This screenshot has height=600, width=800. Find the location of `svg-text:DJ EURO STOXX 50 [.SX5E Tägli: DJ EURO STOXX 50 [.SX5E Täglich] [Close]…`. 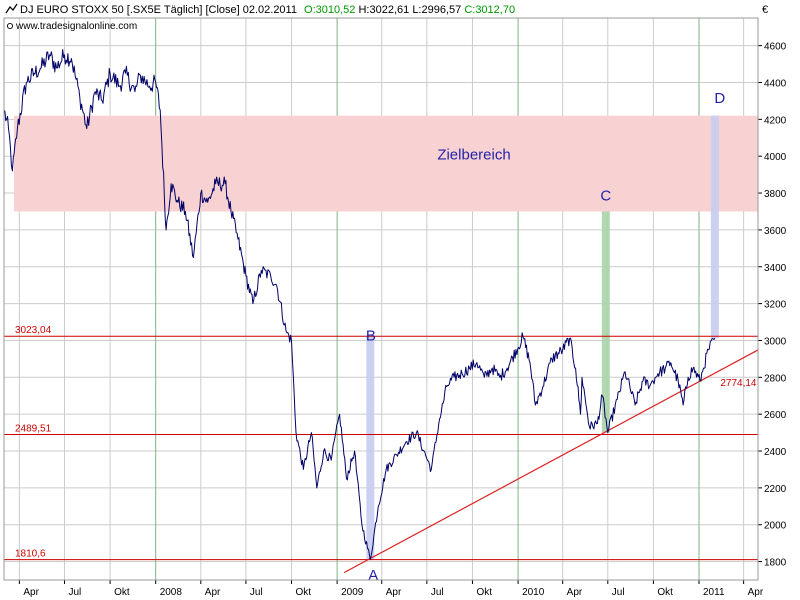

svg-text:DJ EURO STOXX 50 [.SX5E Tägli: DJ EURO STOXX 50 [.SX5E Täglich] [Close]… is located at coordinates (267, 10).